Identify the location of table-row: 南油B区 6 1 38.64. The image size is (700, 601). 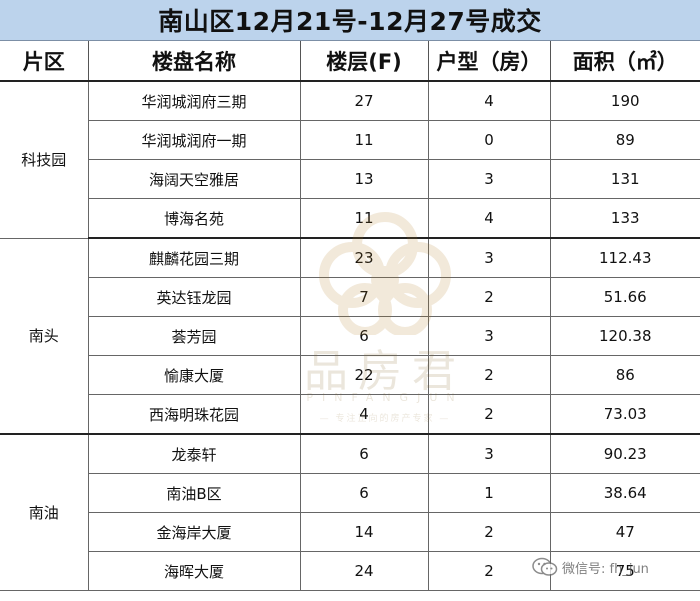
(350, 493).